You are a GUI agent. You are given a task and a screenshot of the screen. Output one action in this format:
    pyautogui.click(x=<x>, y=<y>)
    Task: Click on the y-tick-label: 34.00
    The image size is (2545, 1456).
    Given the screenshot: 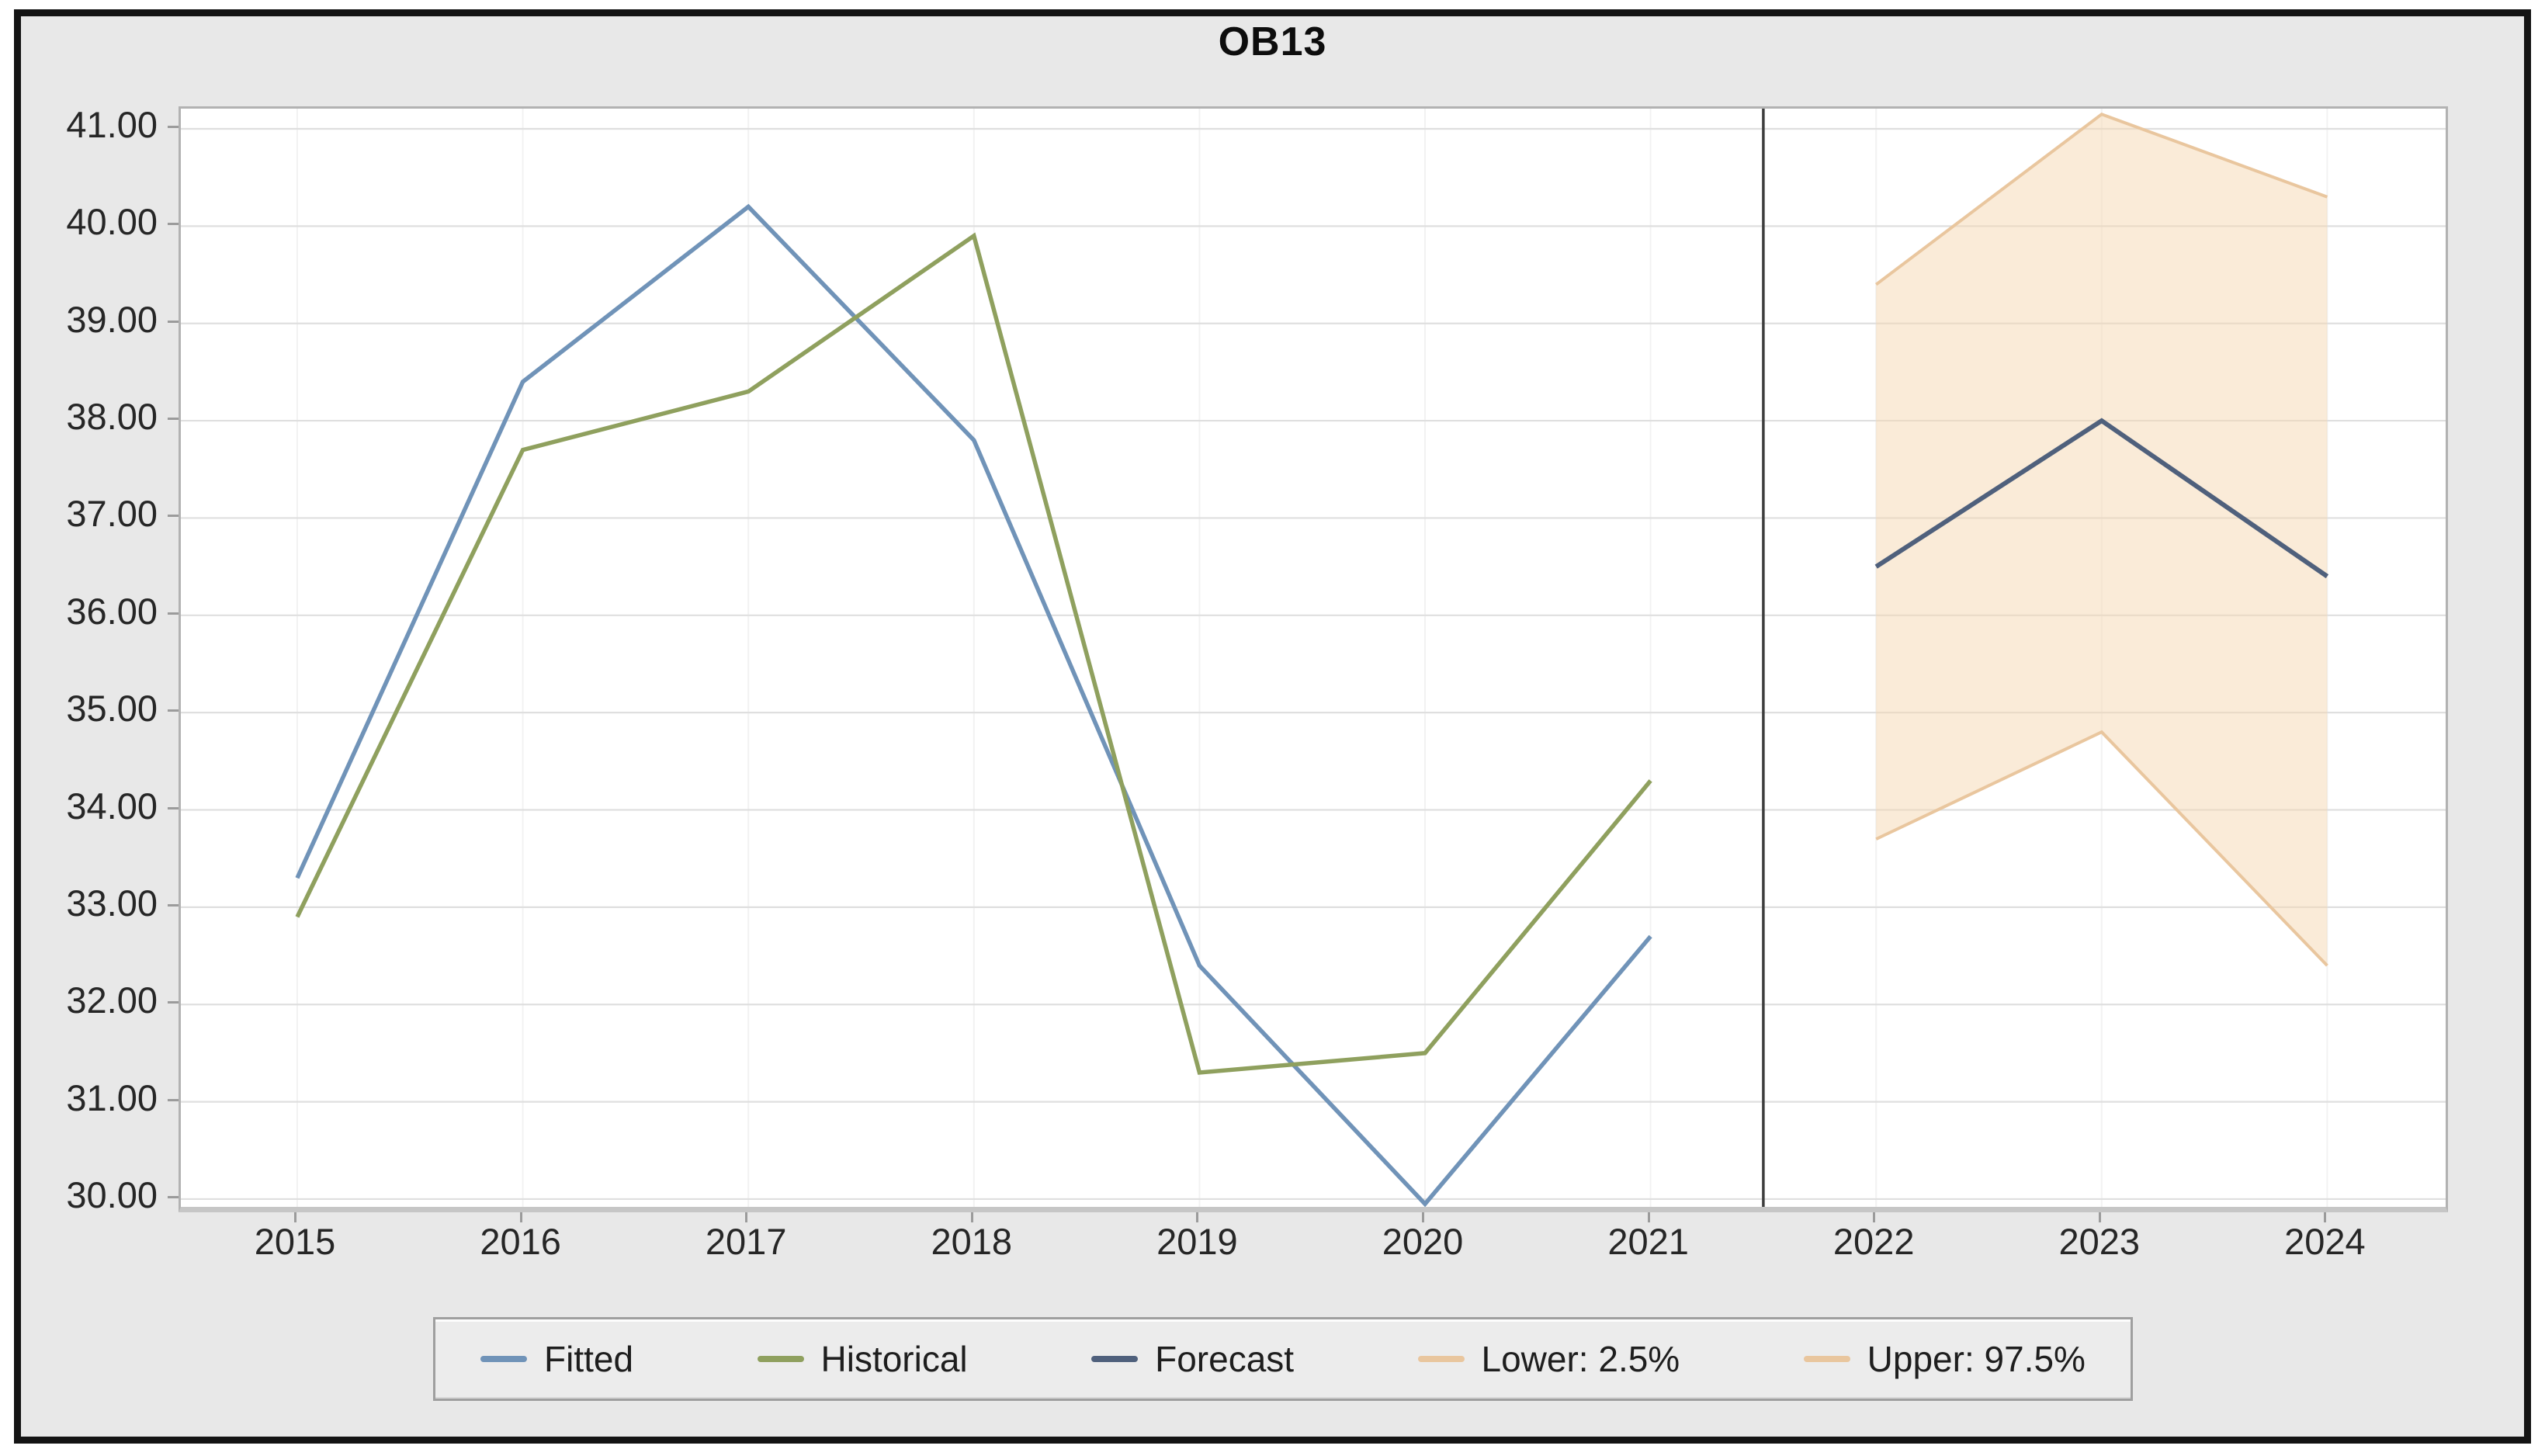 What is the action you would take?
    pyautogui.click(x=112, y=806)
    